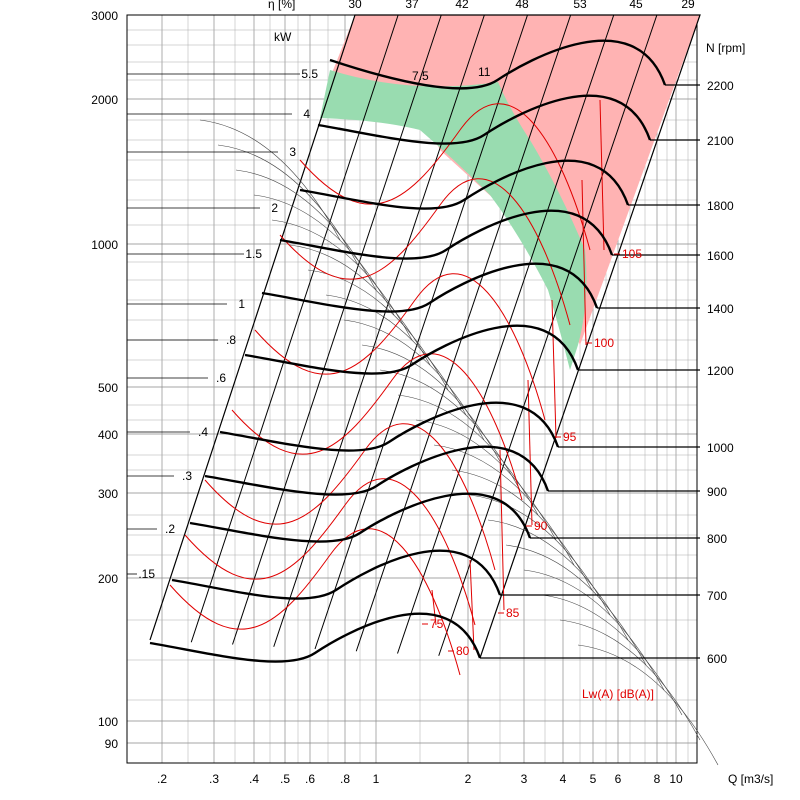 The height and width of the screenshot is (800, 800). Describe the element at coordinates (309, 74) in the screenshot. I see `power-label: 5.5` at that location.